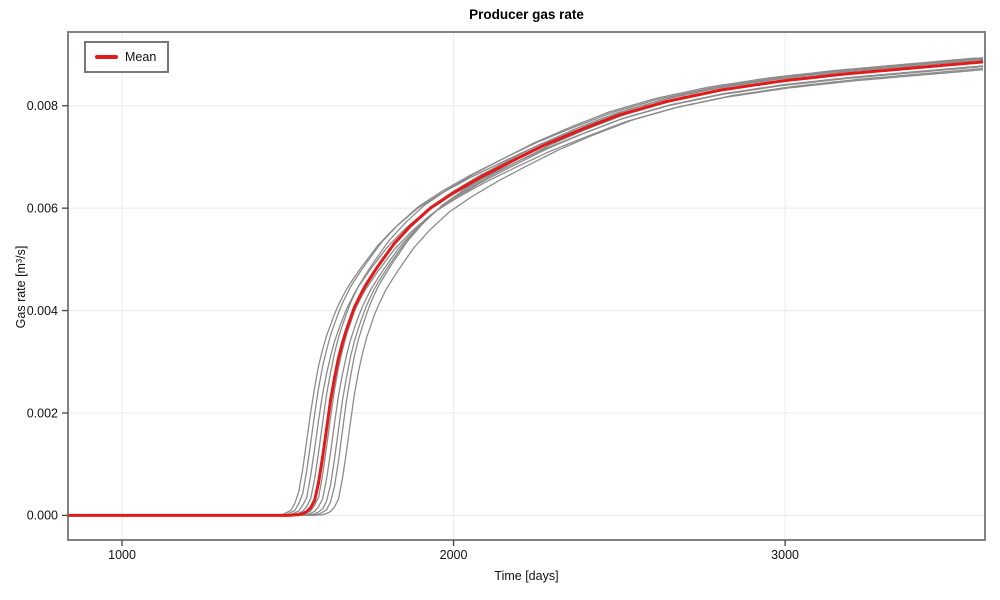  What do you see at coordinates (785, 555) in the screenshot?
I see `x-tick-label: 3000` at bounding box center [785, 555].